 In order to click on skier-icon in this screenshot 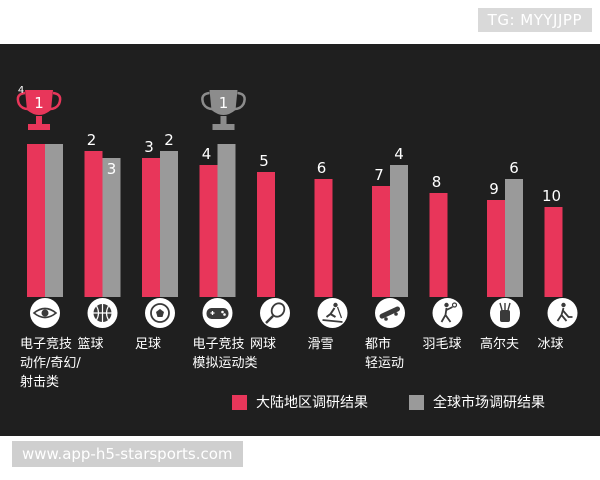, I will do `click(332, 313)`.